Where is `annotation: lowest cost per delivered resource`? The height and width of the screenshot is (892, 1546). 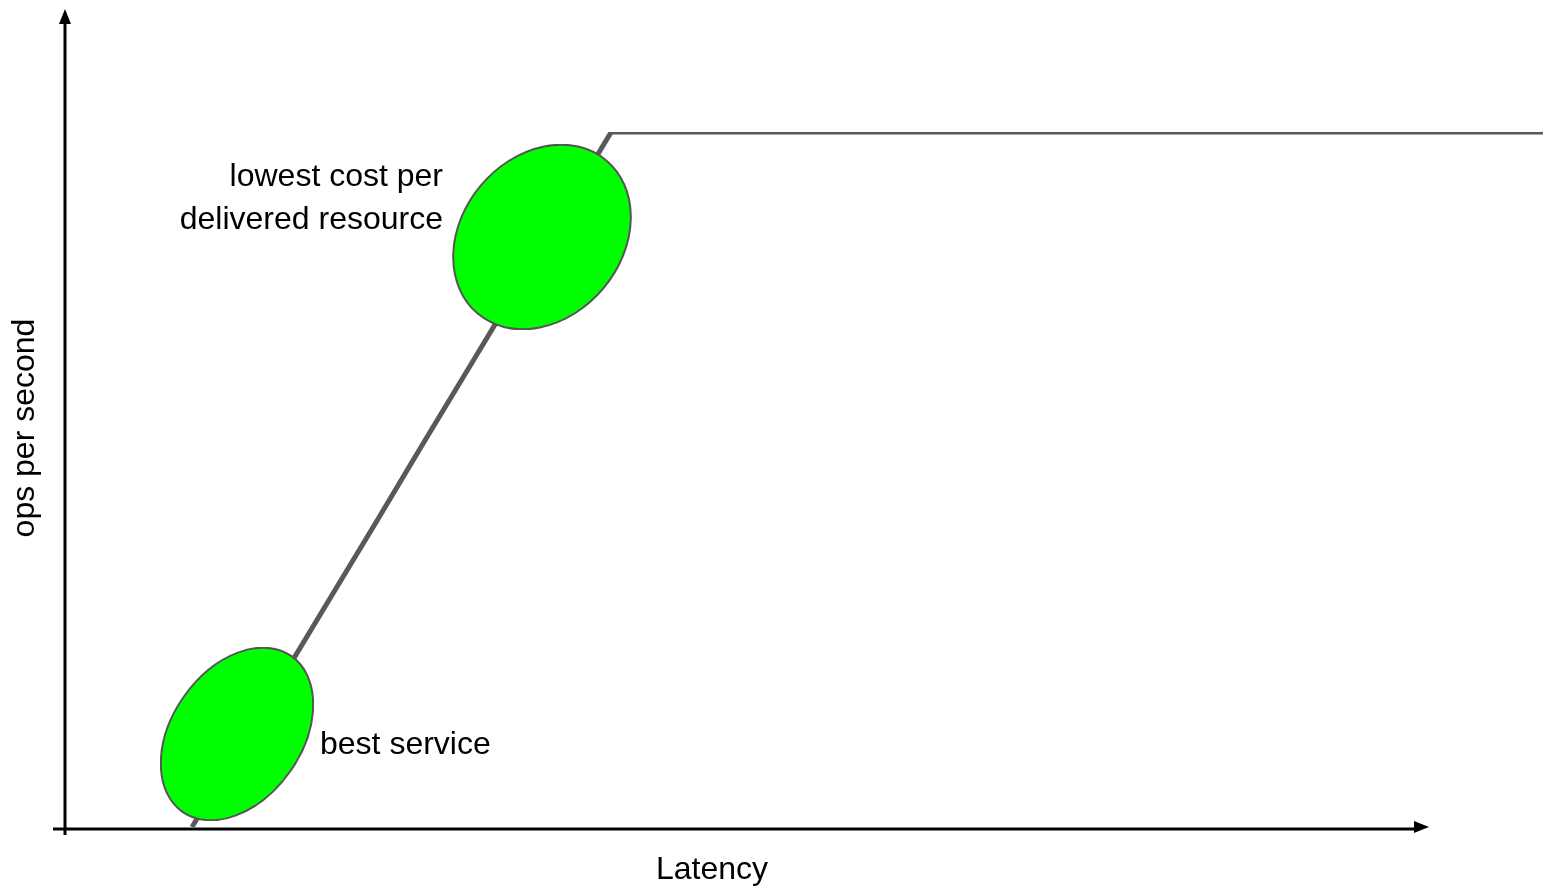 annotation: lowest cost per delivered resource is located at coordinates (311, 196).